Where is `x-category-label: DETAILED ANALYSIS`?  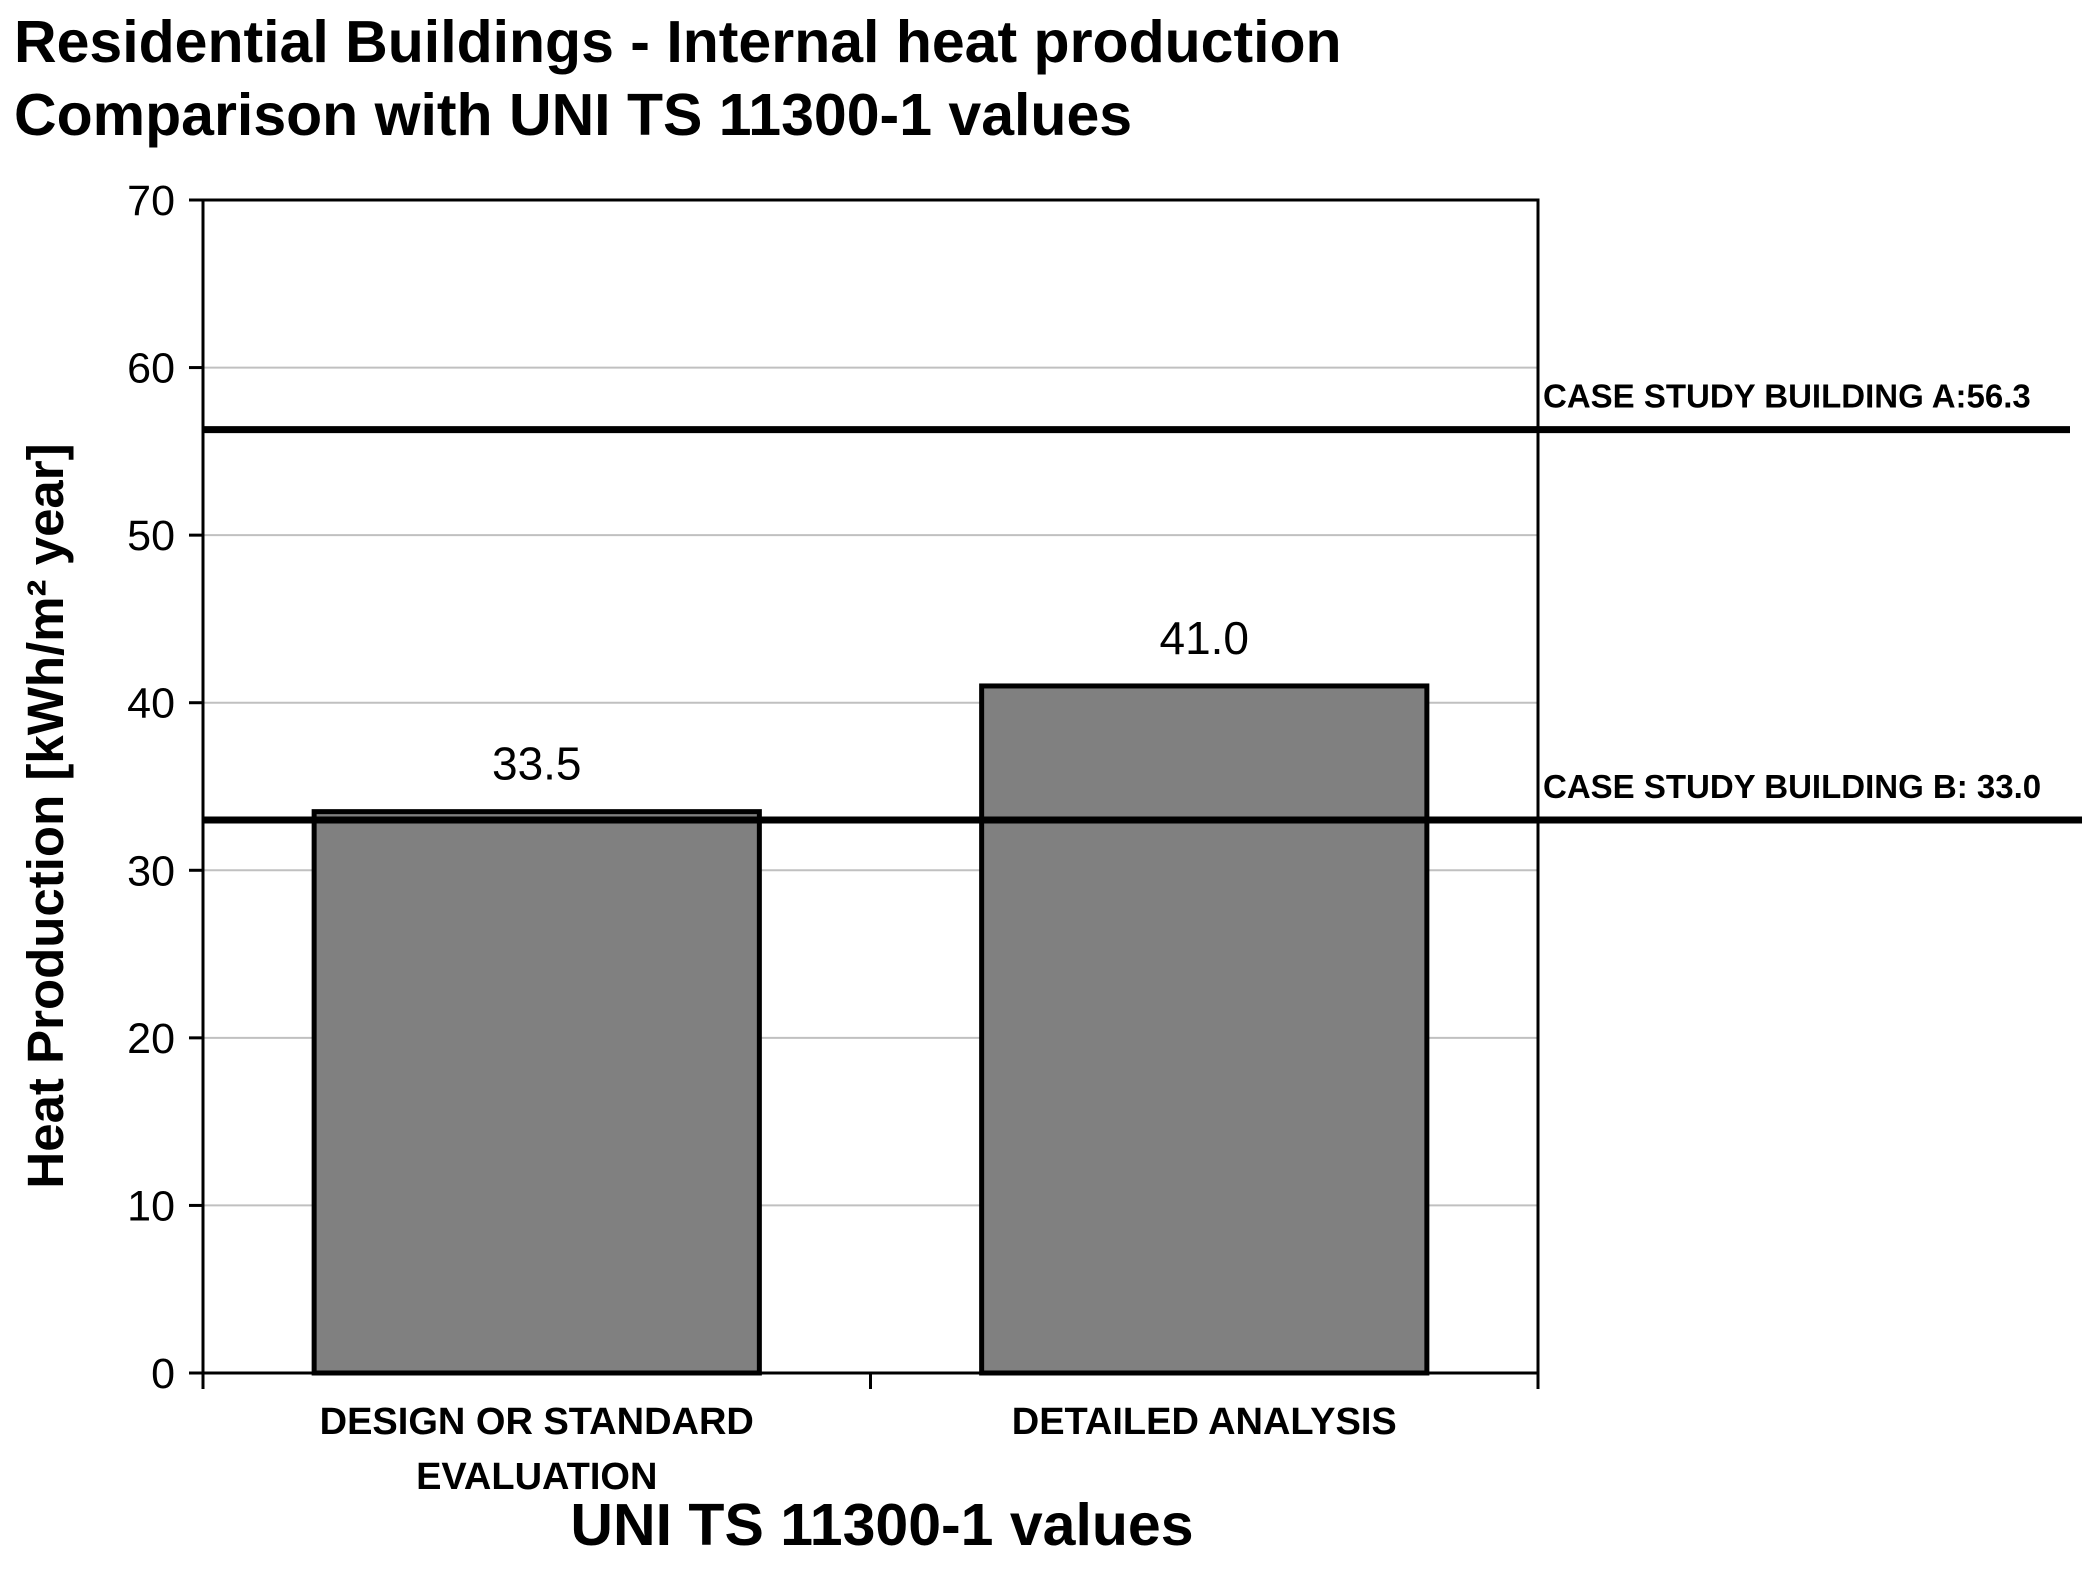 x-category-label: DETAILED ANALYSIS is located at coordinates (1204, 1422).